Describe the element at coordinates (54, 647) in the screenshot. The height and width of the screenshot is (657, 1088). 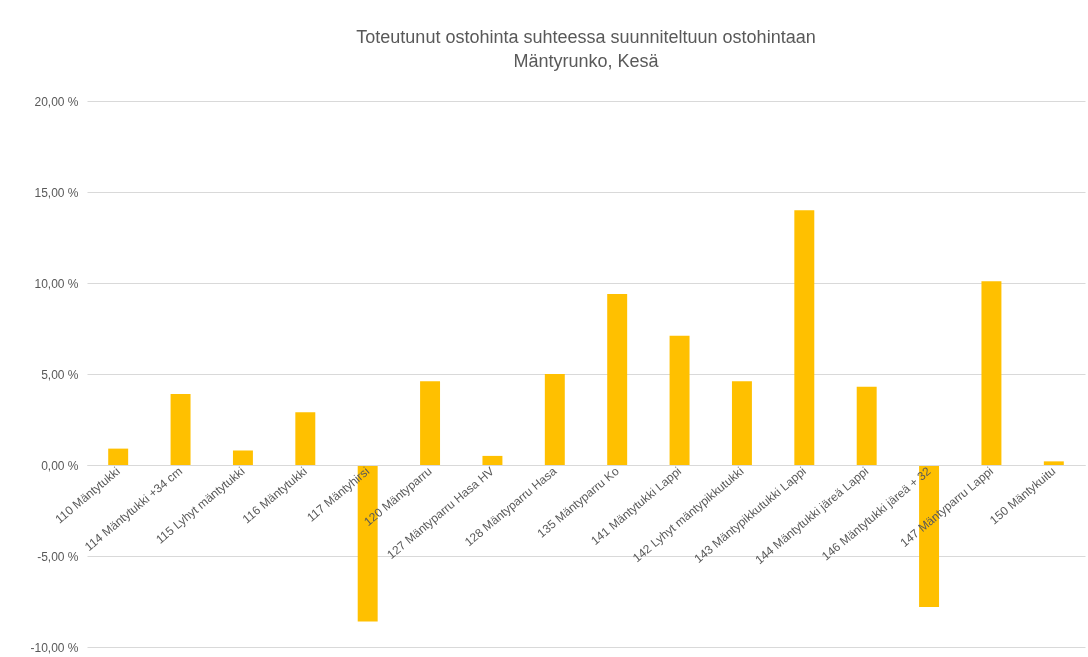
I see `y-tick-label: -10,00 %` at that location.